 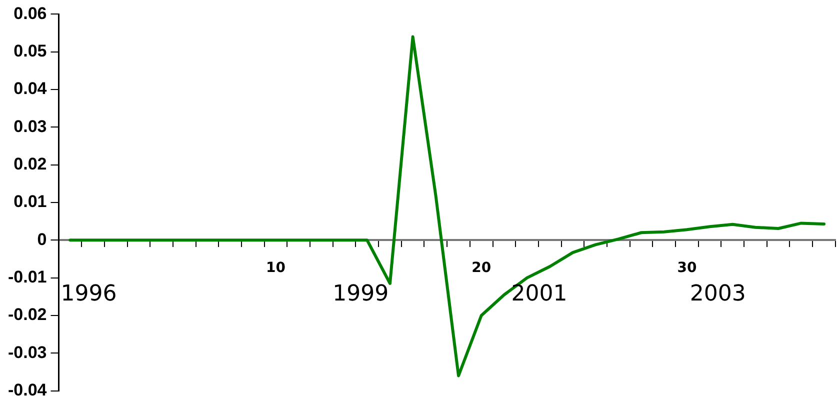 I want to click on x-tick-label: 30, so click(x=687, y=268).